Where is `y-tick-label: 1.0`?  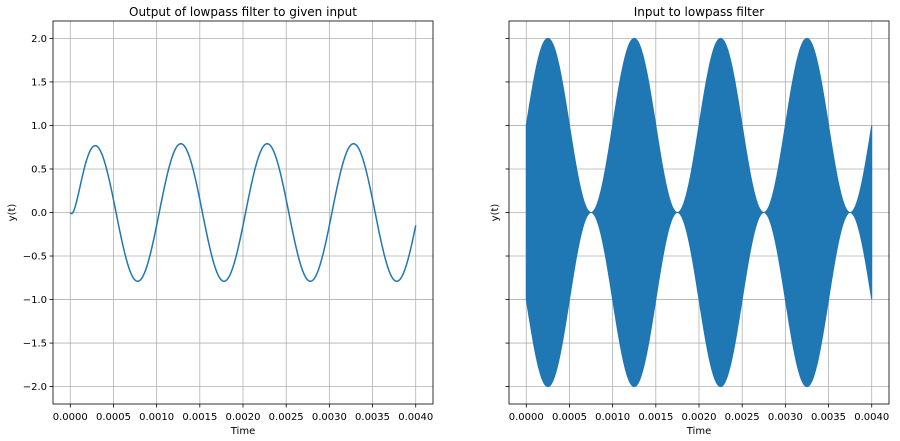 y-tick-label: 1.0 is located at coordinates (39, 126).